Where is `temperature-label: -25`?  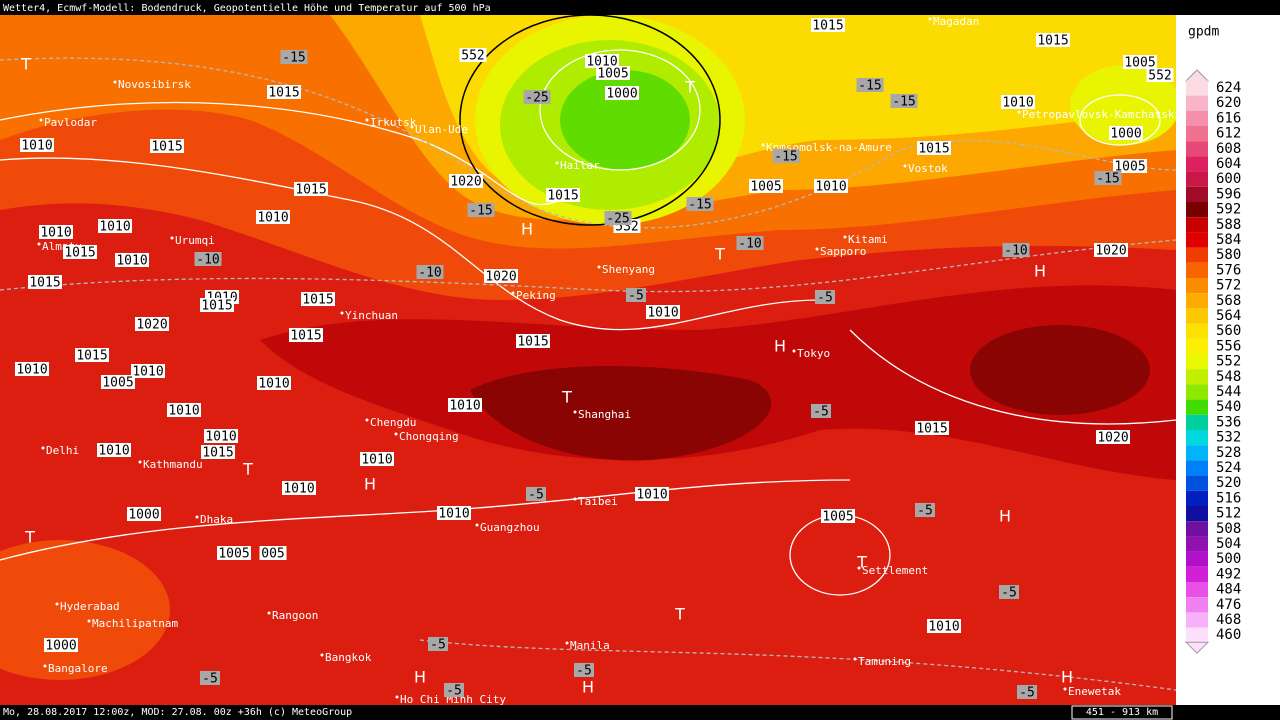
temperature-label: -25 is located at coordinates (617, 219).